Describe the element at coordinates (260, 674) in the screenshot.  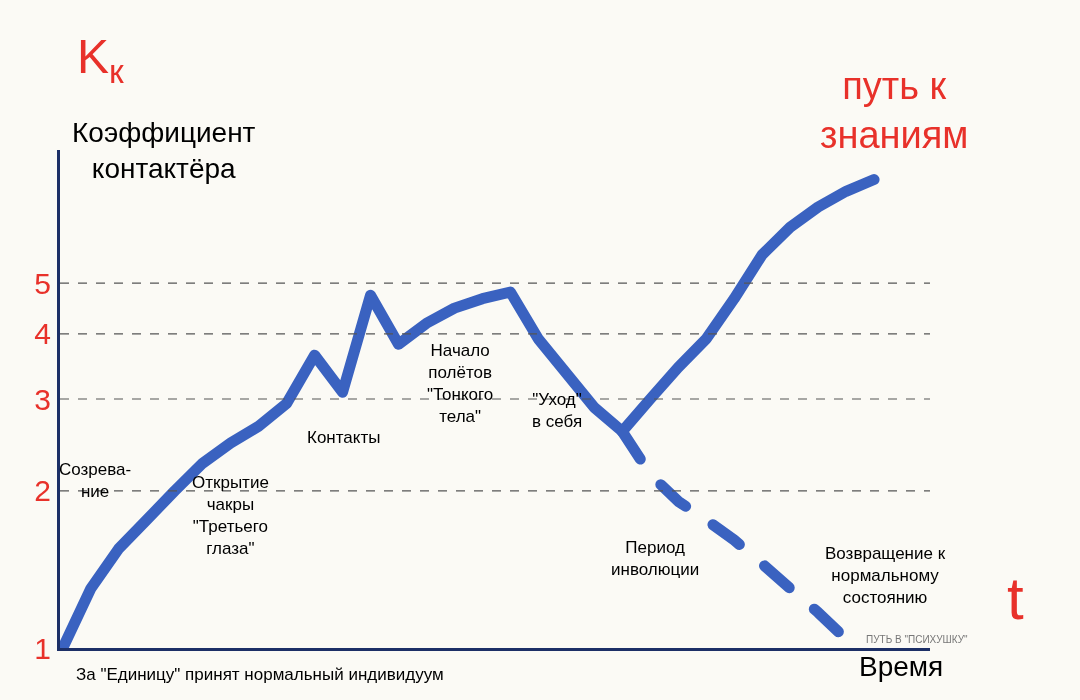
I see `text: За "Единицу" принят нормальный индивидуум` at that location.